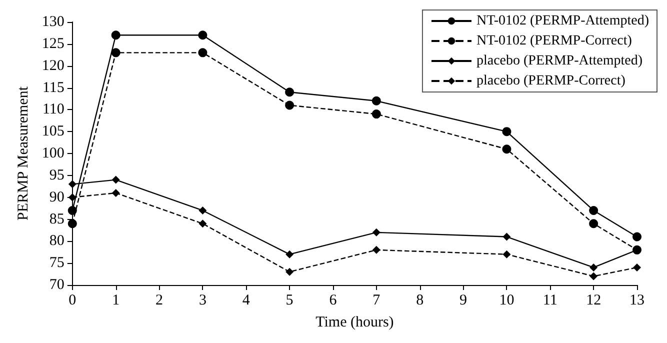 The image size is (667, 343). Describe the element at coordinates (550, 300) in the screenshot. I see `x-tick-label: 11` at that location.